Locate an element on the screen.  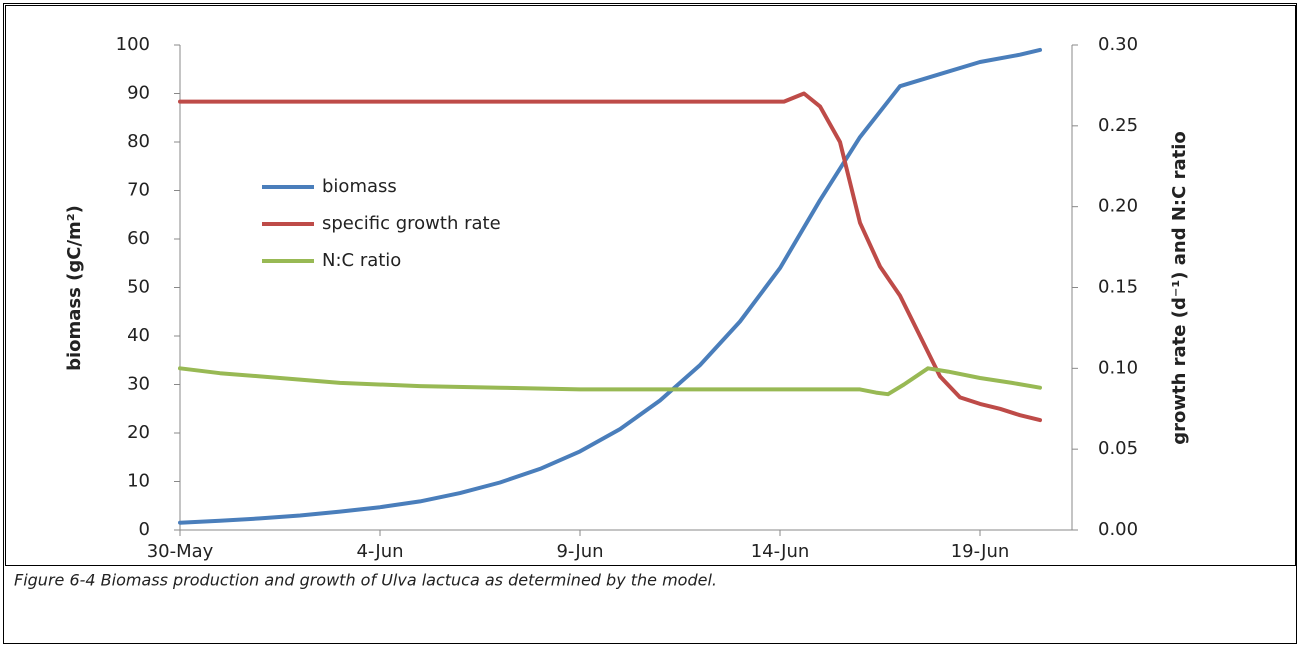
y-tick-label: 50 is located at coordinates (138, 287).